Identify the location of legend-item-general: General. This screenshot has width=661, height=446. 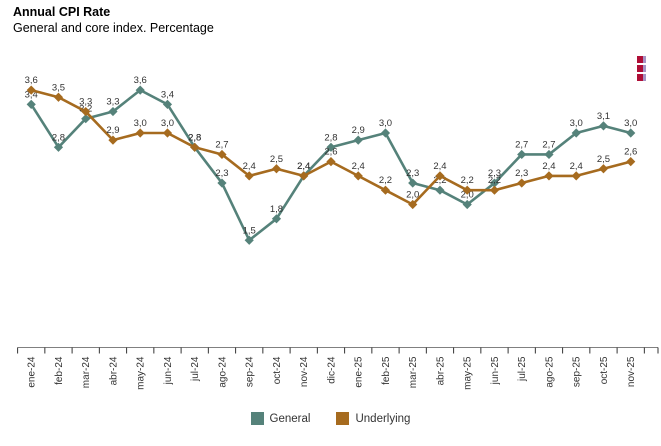
(280, 418).